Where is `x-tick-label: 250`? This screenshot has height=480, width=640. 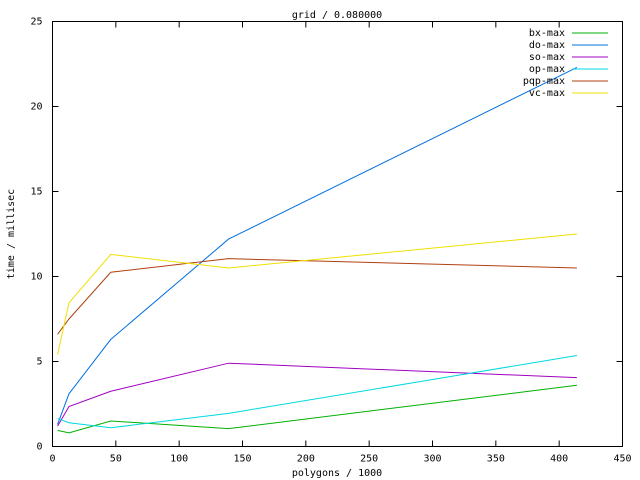 x-tick-label: 250 is located at coordinates (369, 459).